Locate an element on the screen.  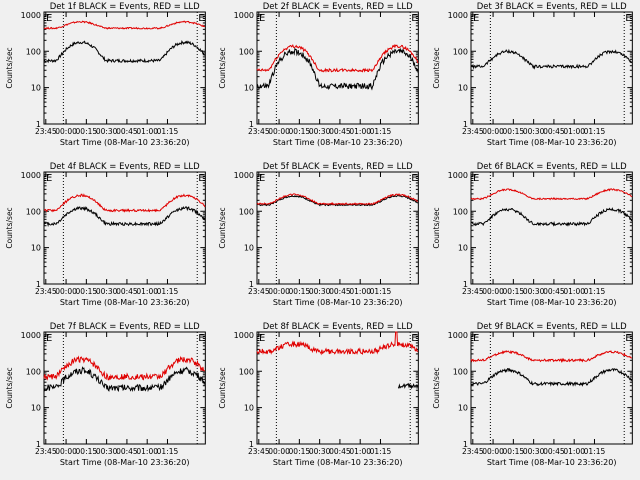
chart-title: Det 7f BLACK = Events, RED = LLD is located at coordinates (125, 327).